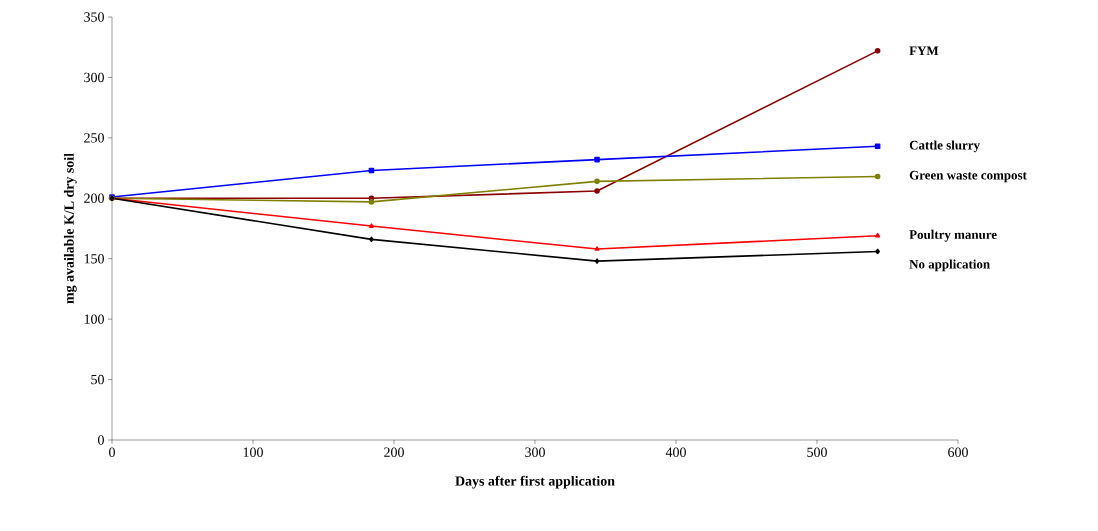 Image resolution: width=1098 pixels, height=531 pixels. I want to click on text: Green waste compost, so click(968, 176).